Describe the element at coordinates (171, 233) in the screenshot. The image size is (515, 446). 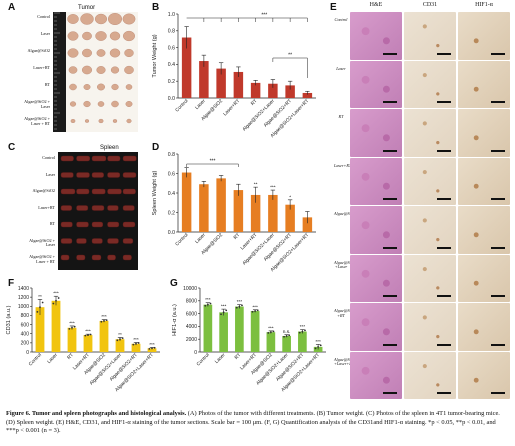
I see `y-tick-label: 0.0` at that location.